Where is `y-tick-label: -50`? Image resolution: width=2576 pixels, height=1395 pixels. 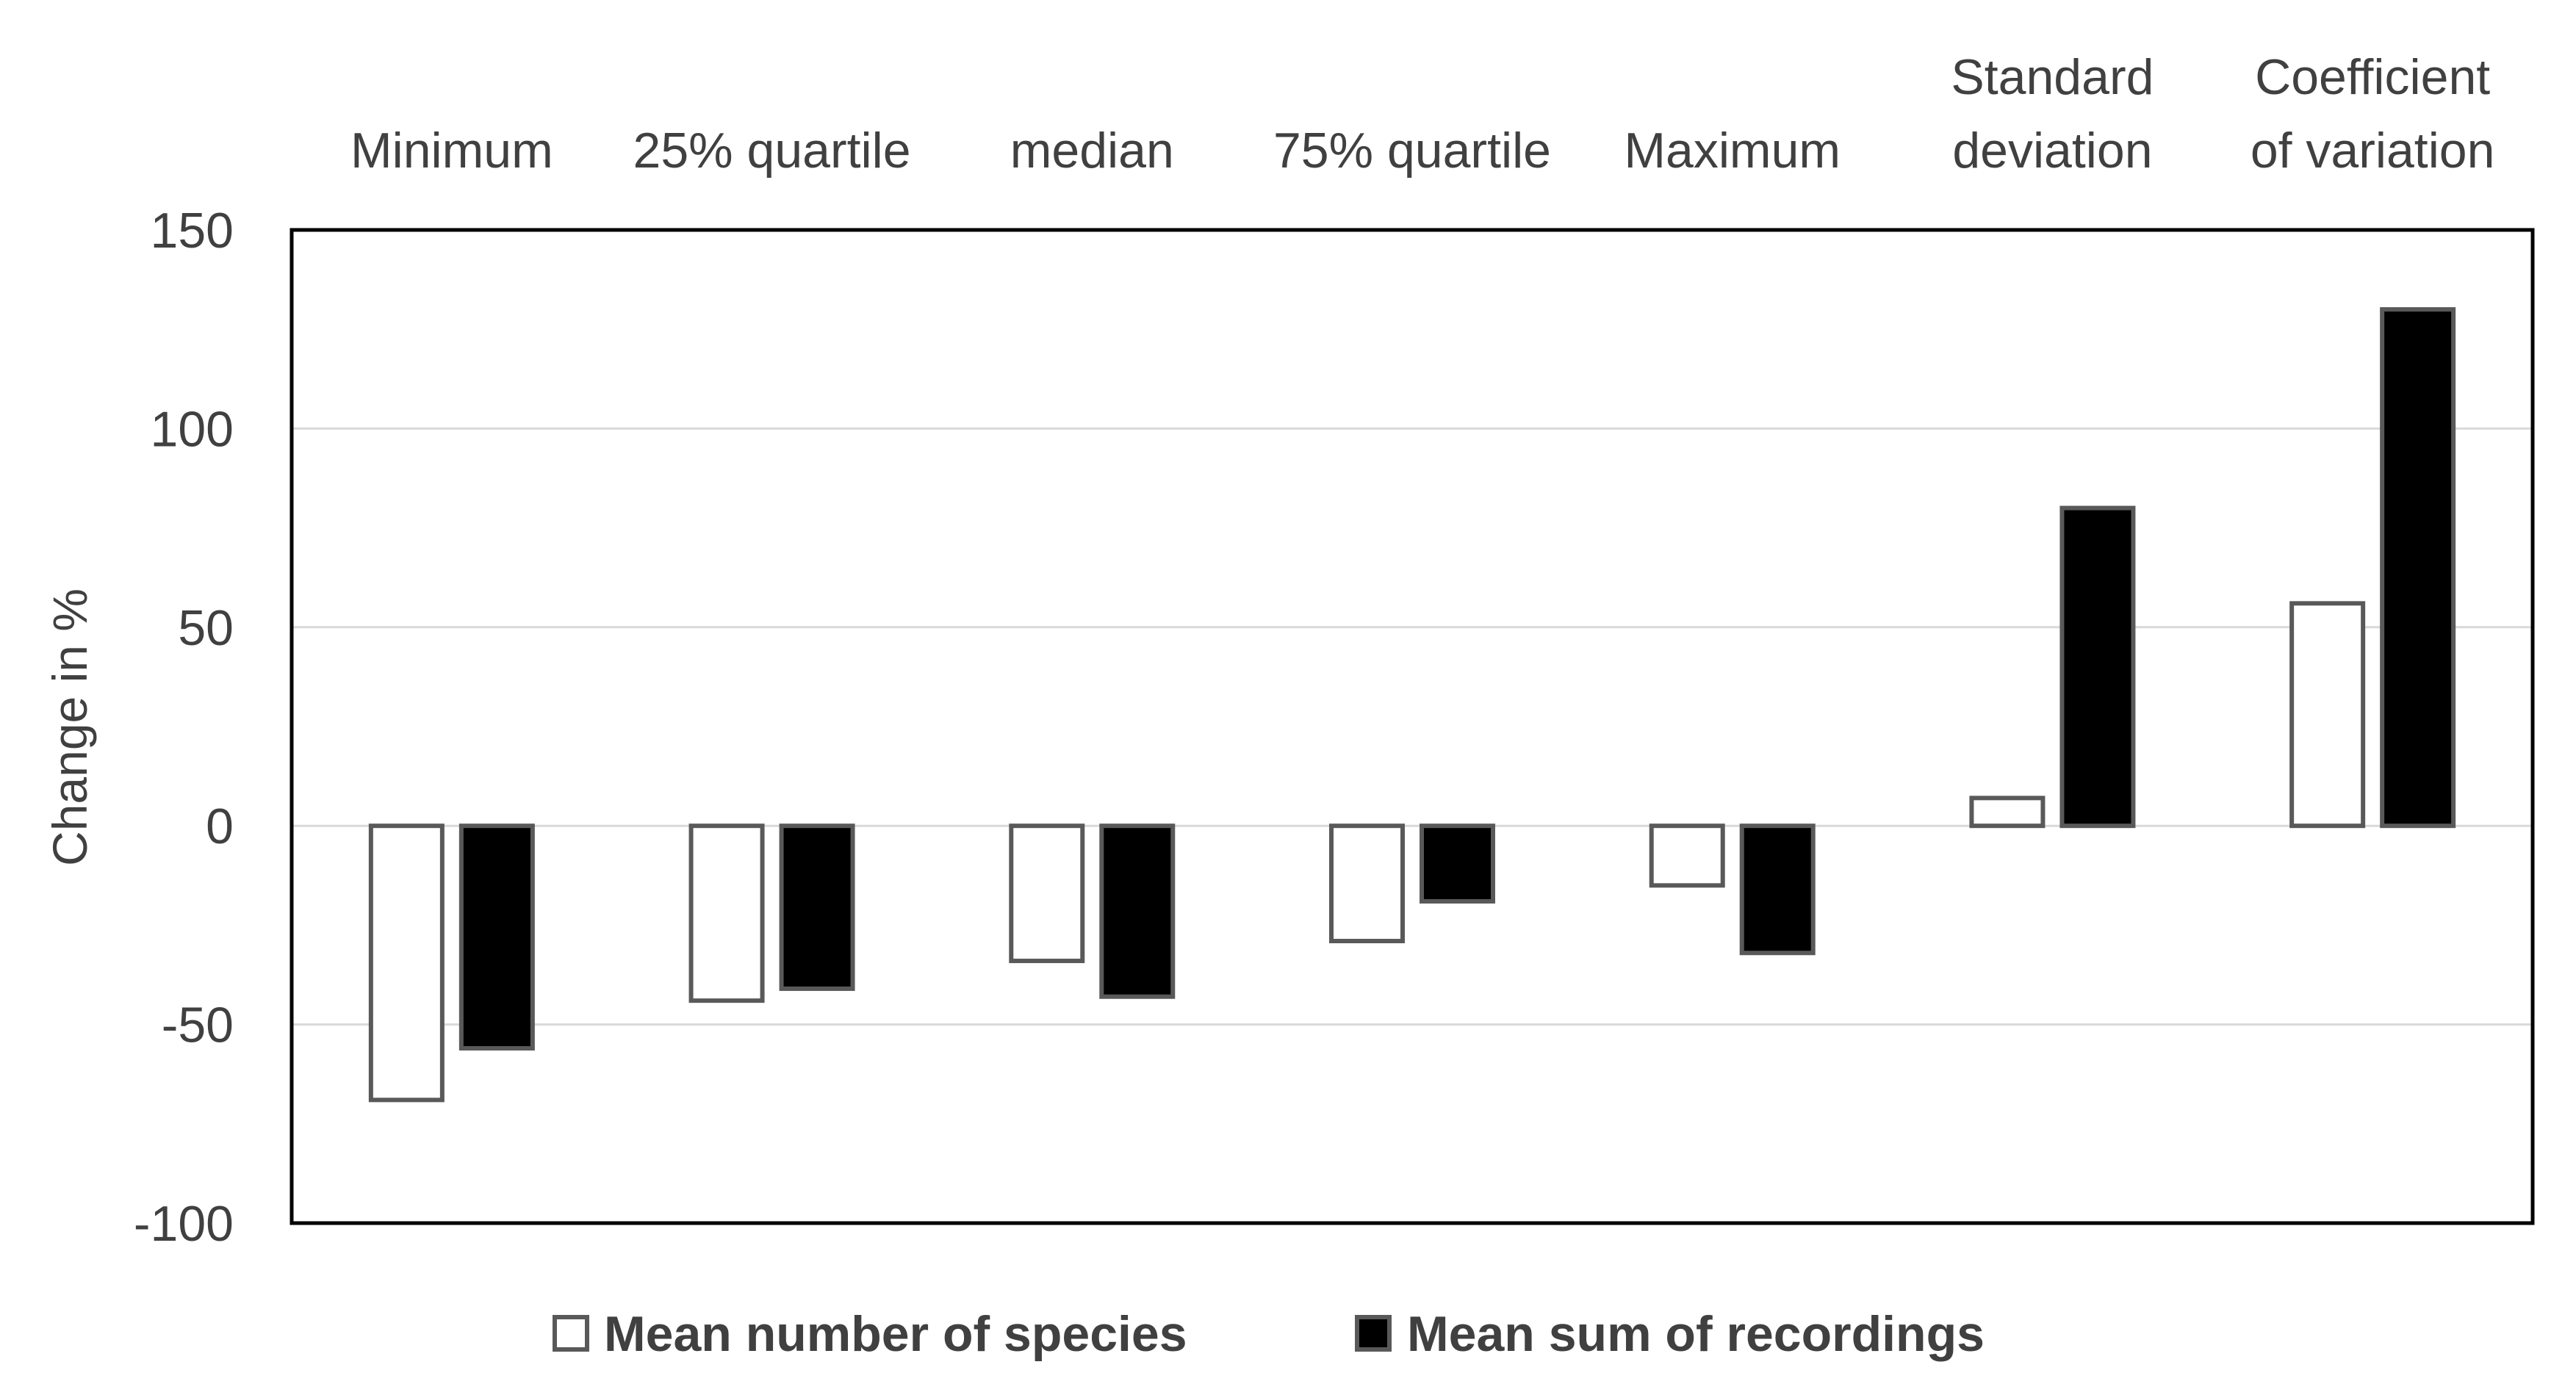
y-tick-label: -50 is located at coordinates (198, 1025).